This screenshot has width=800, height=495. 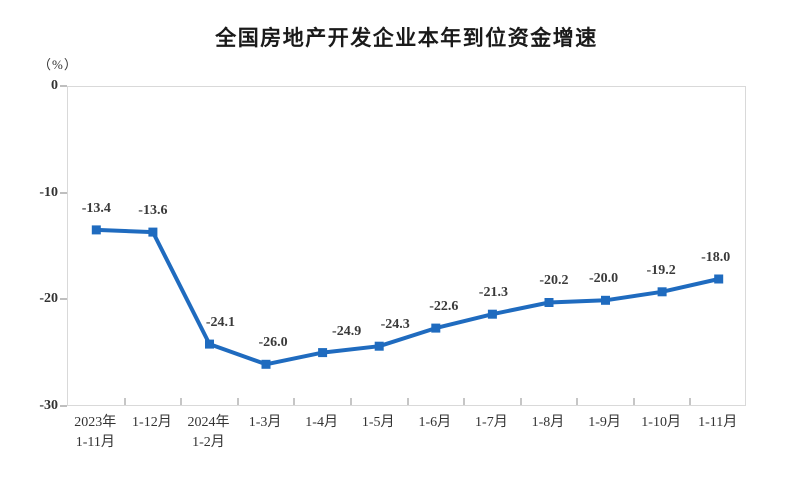 What do you see at coordinates (347, 331) in the screenshot?
I see `data-label: -24.9` at bounding box center [347, 331].